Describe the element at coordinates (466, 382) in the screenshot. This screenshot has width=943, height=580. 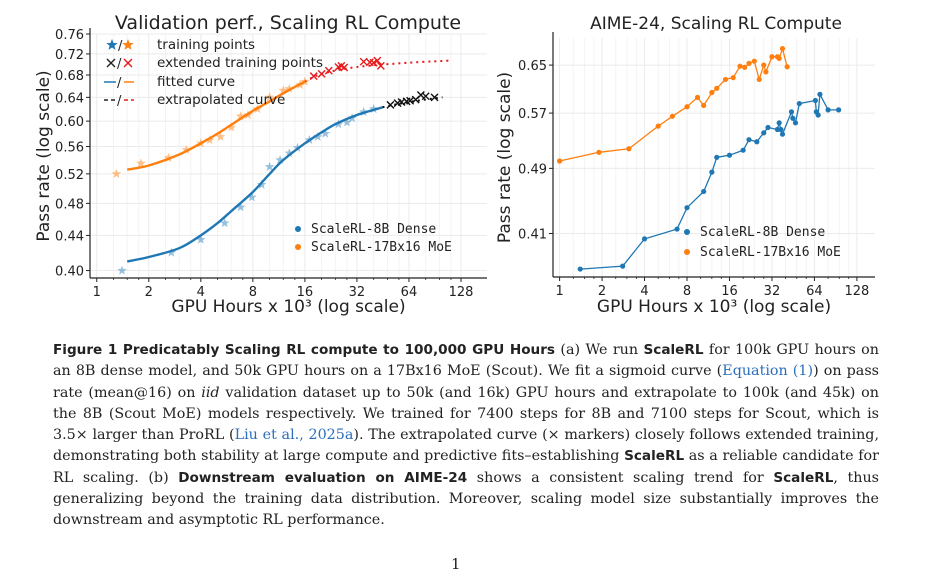
I see `caption-text: ) on pass rate (mean@16) on` at that location.